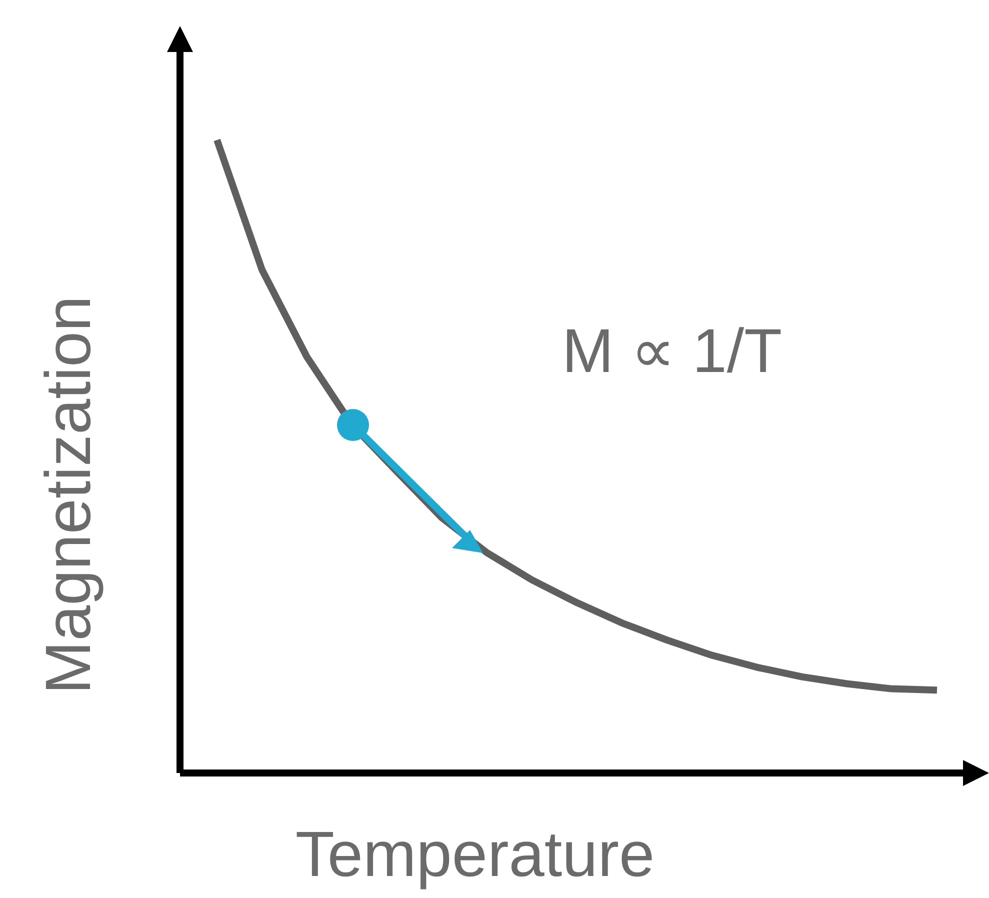  I want to click on annotation: M ∝ 1/T, so click(672, 351).